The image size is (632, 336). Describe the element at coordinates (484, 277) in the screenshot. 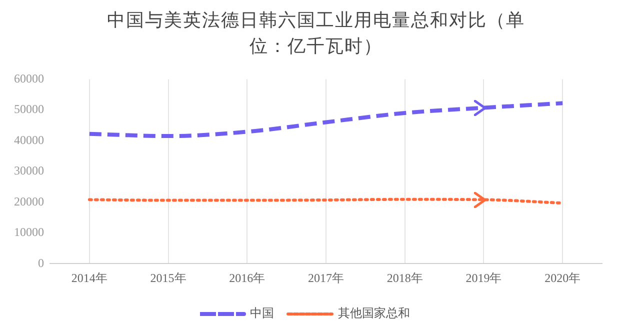

I see `x-tick-label: 2019年` at that location.